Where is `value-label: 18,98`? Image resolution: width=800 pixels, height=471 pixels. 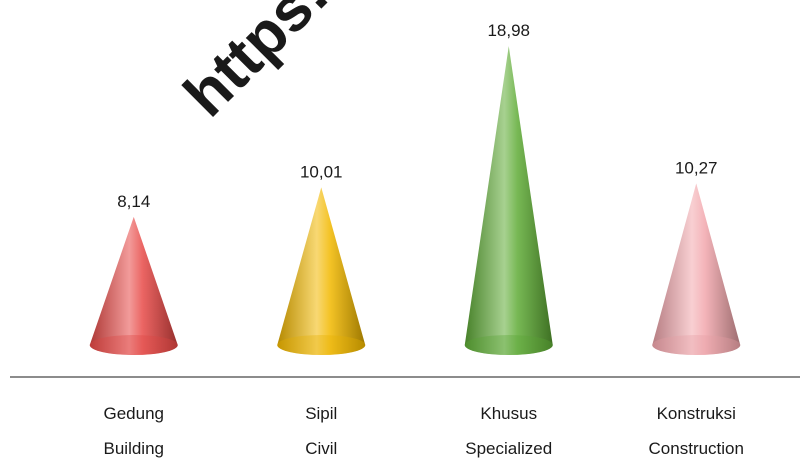
value-label: 18,98 is located at coordinates (508, 30).